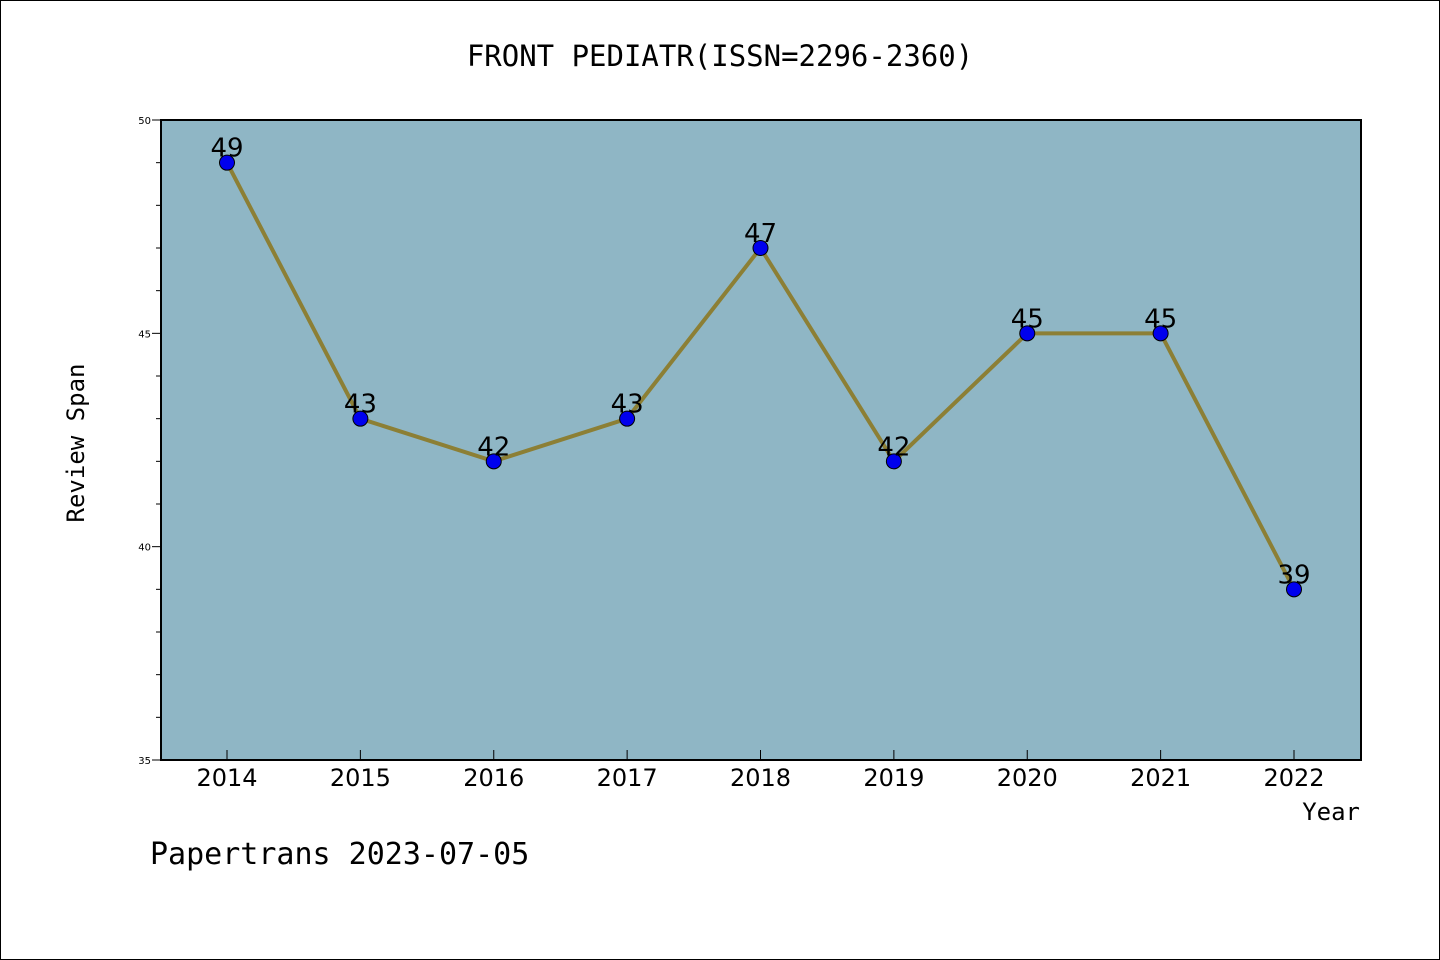 The image size is (1440, 960). What do you see at coordinates (1027, 778) in the screenshot?
I see `x-tick-label: 2020` at bounding box center [1027, 778].